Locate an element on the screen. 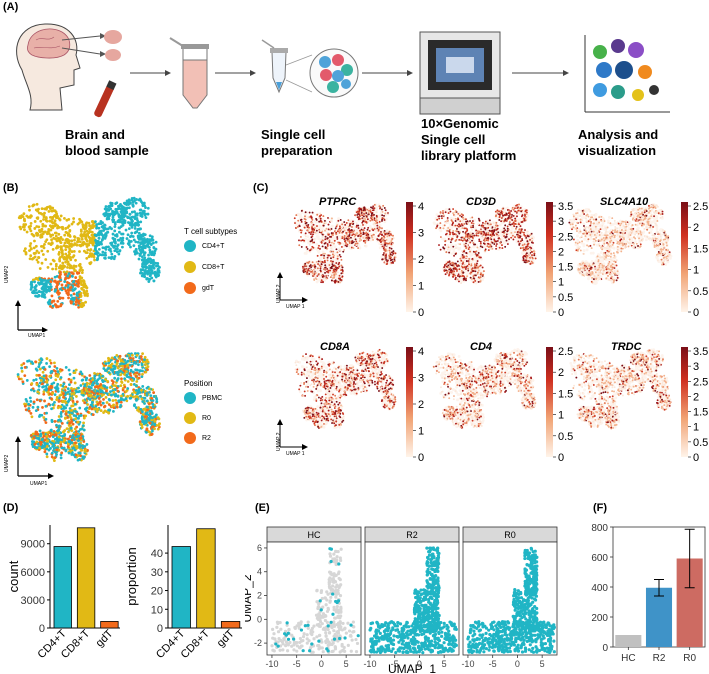 Image resolution: width=709 pixels, height=674 pixels. colorbar-tick-label: 1 is located at coordinates (421, 287).